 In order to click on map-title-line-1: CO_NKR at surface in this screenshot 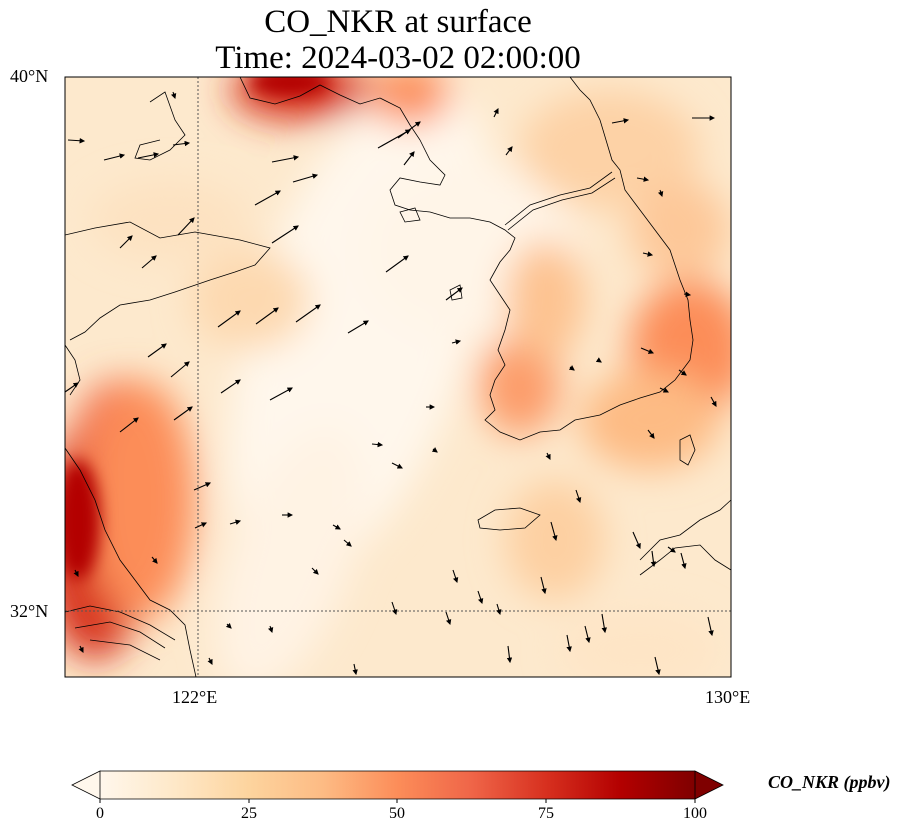, I will do `click(398, 22)`.